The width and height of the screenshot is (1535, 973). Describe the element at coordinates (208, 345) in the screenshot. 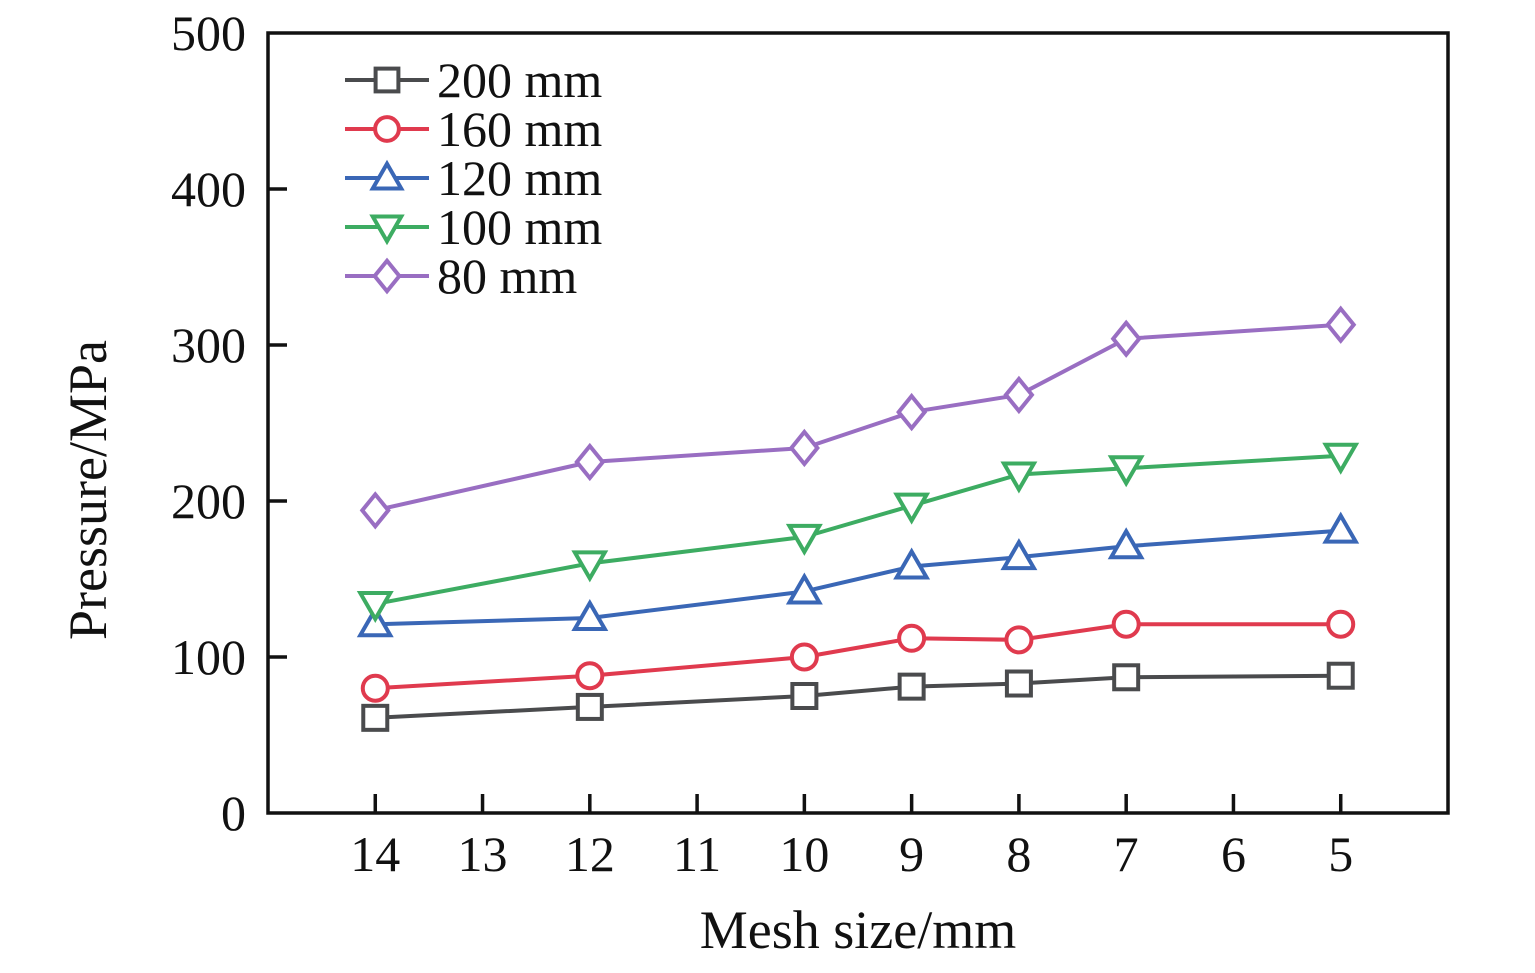

I see `y-tick-label: 300` at that location.